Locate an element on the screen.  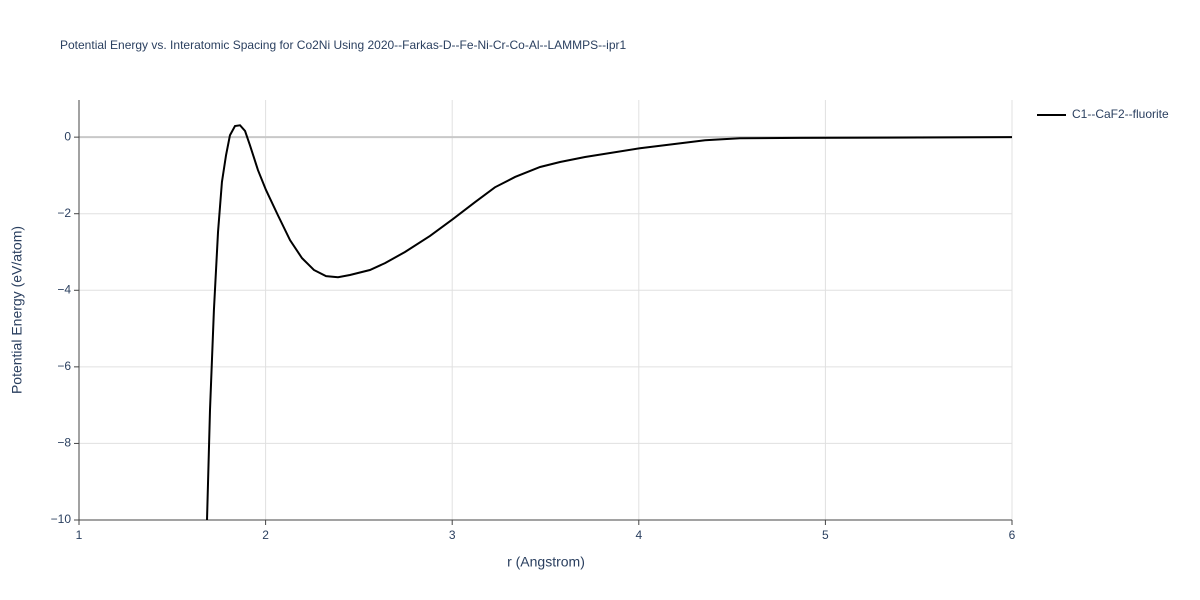
y-axis-title: Potential Energy (eV/atom) is located at coordinates (17, 310).